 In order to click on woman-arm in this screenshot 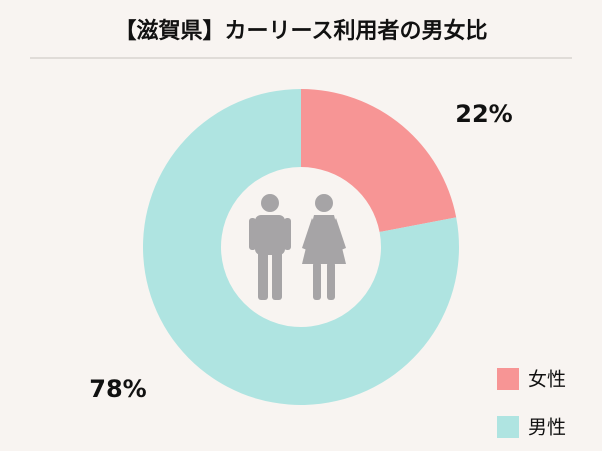, I will do `click(324, 234)`.